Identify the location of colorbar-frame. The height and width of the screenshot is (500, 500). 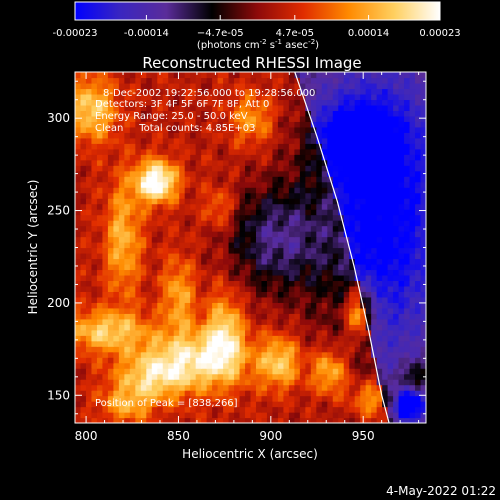
(257, 11).